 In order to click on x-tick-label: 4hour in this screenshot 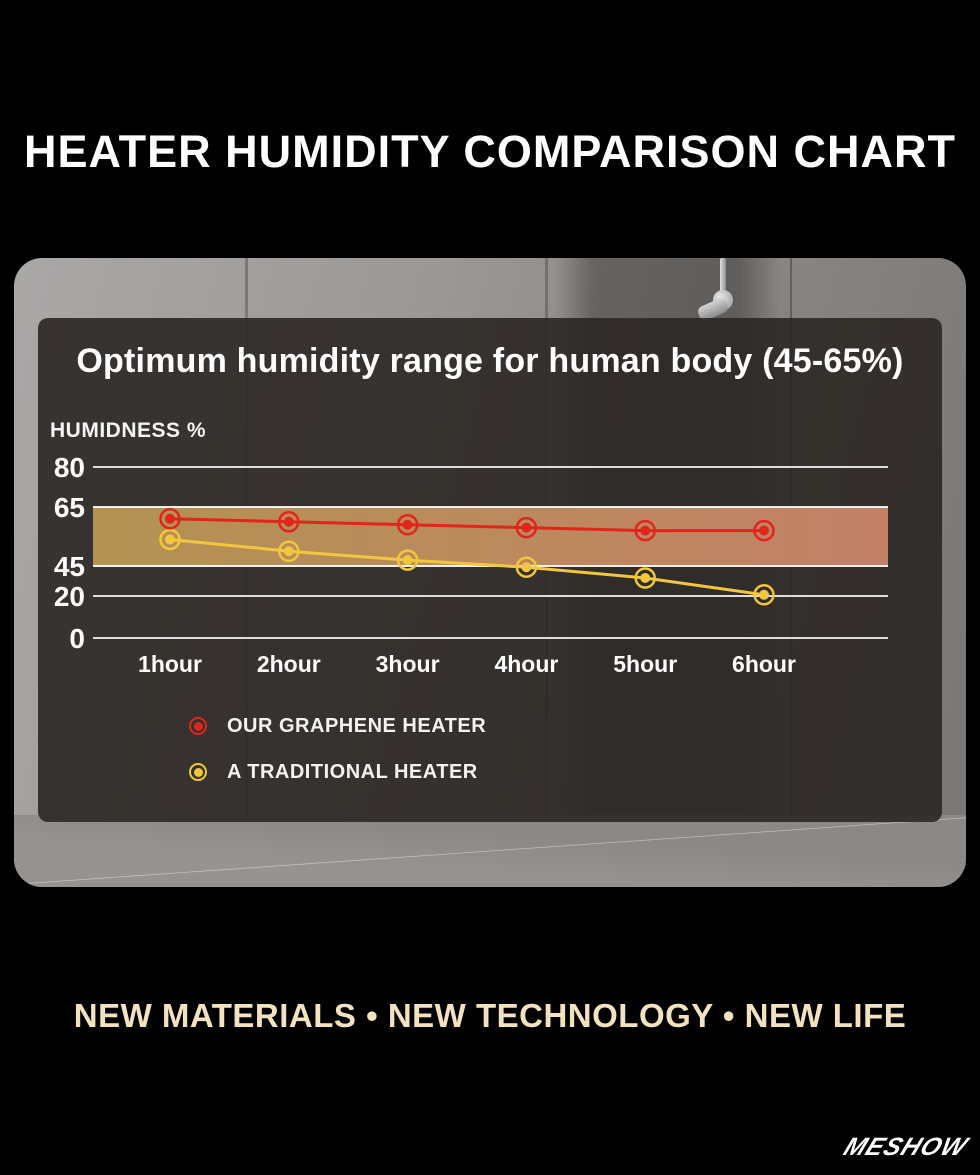, I will do `click(526, 664)`.